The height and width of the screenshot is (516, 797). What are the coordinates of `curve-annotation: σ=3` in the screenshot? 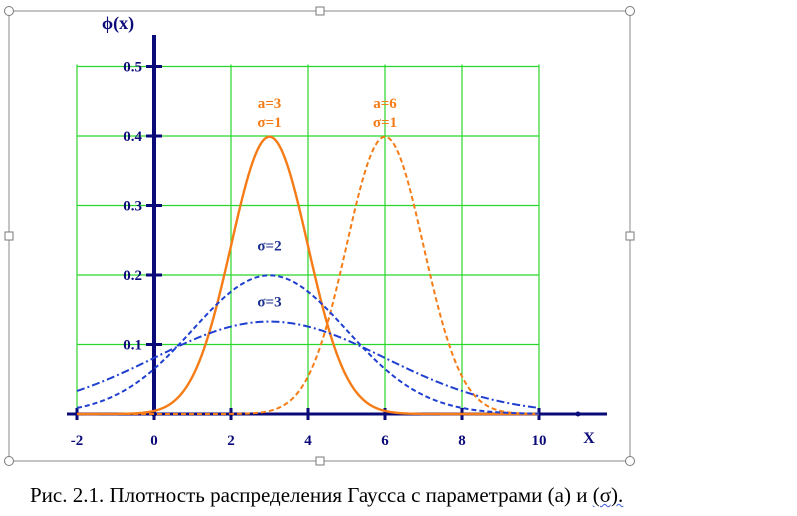 It's located at (269, 302).